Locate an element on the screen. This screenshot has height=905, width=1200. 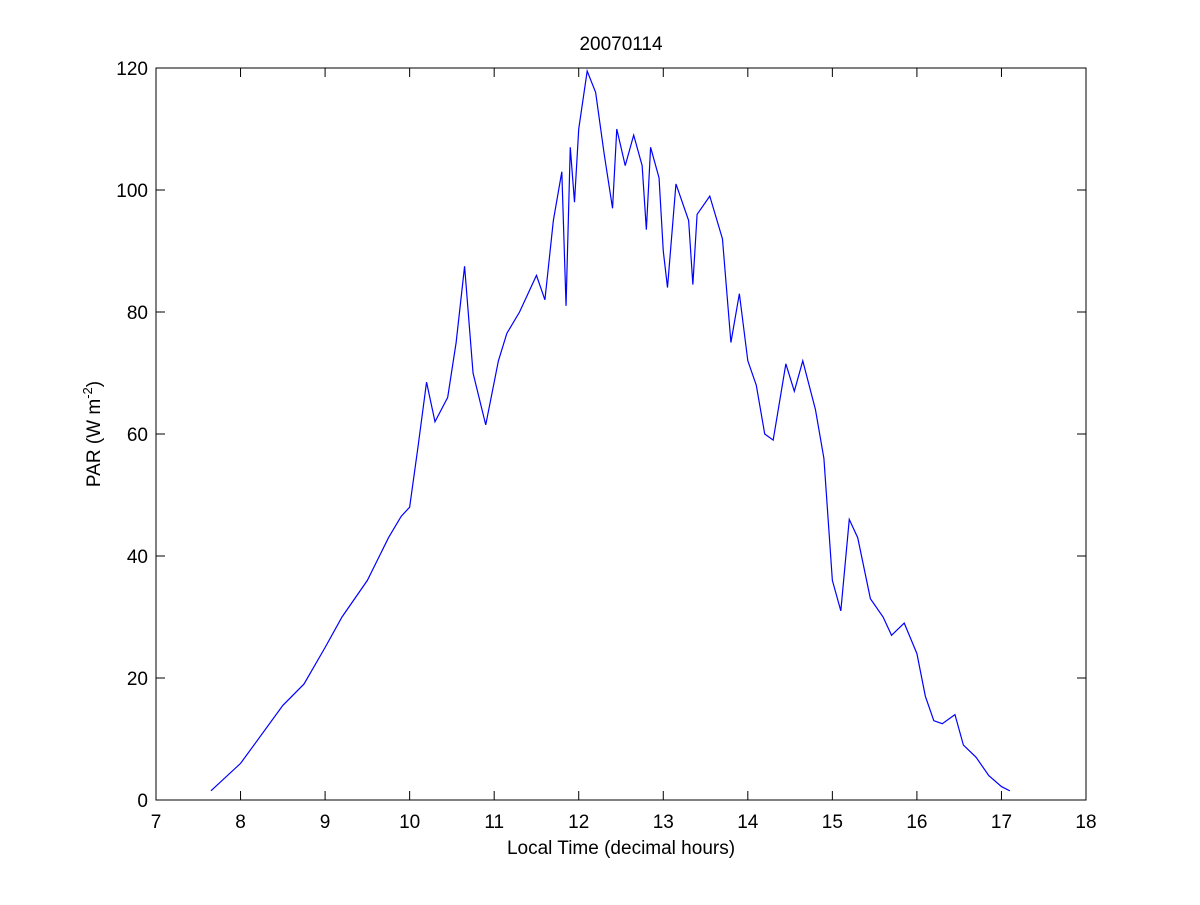
y-axis-label: PAR (W m-2) is located at coordinates (92, 434).